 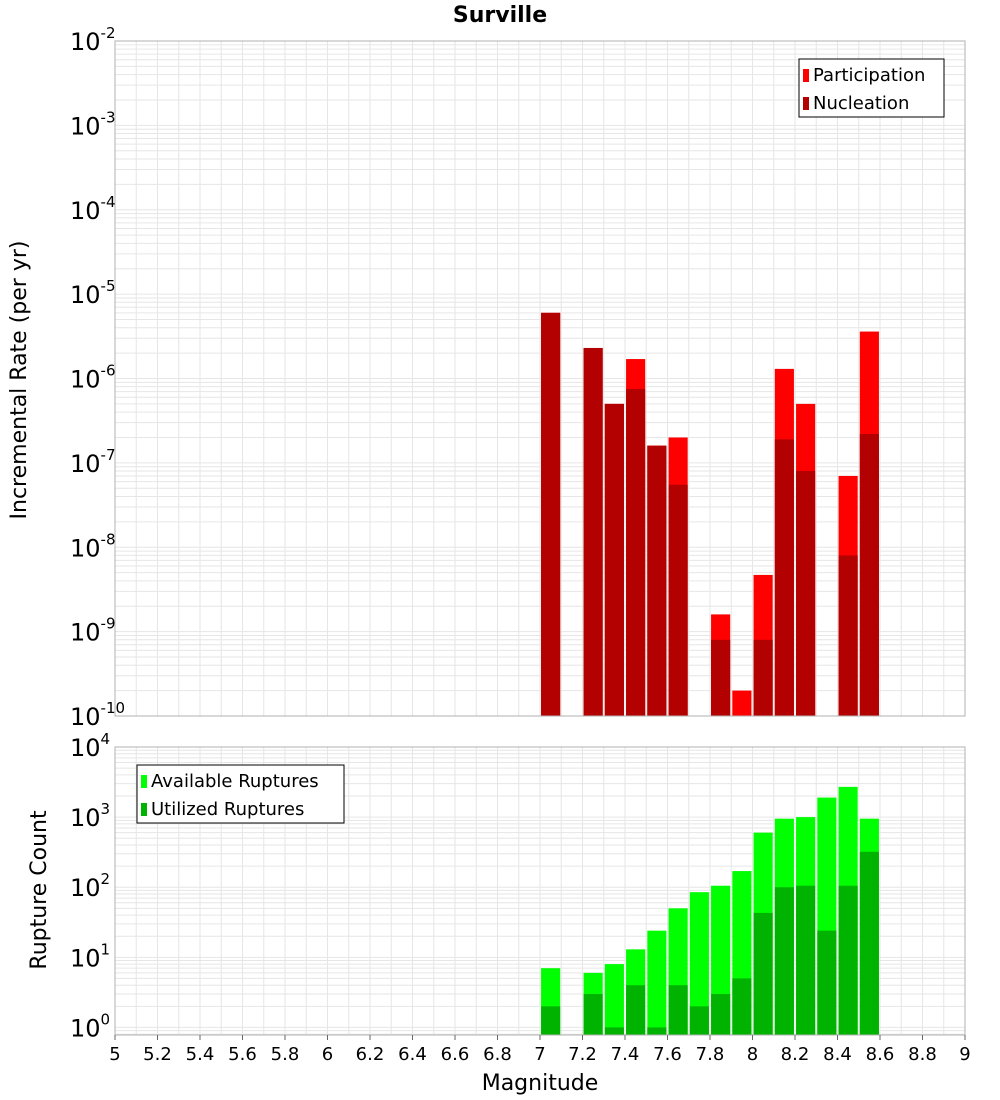 What do you see at coordinates (90, 746) in the screenshot?
I see `count-y-tick-label: 10⁴` at bounding box center [90, 746].